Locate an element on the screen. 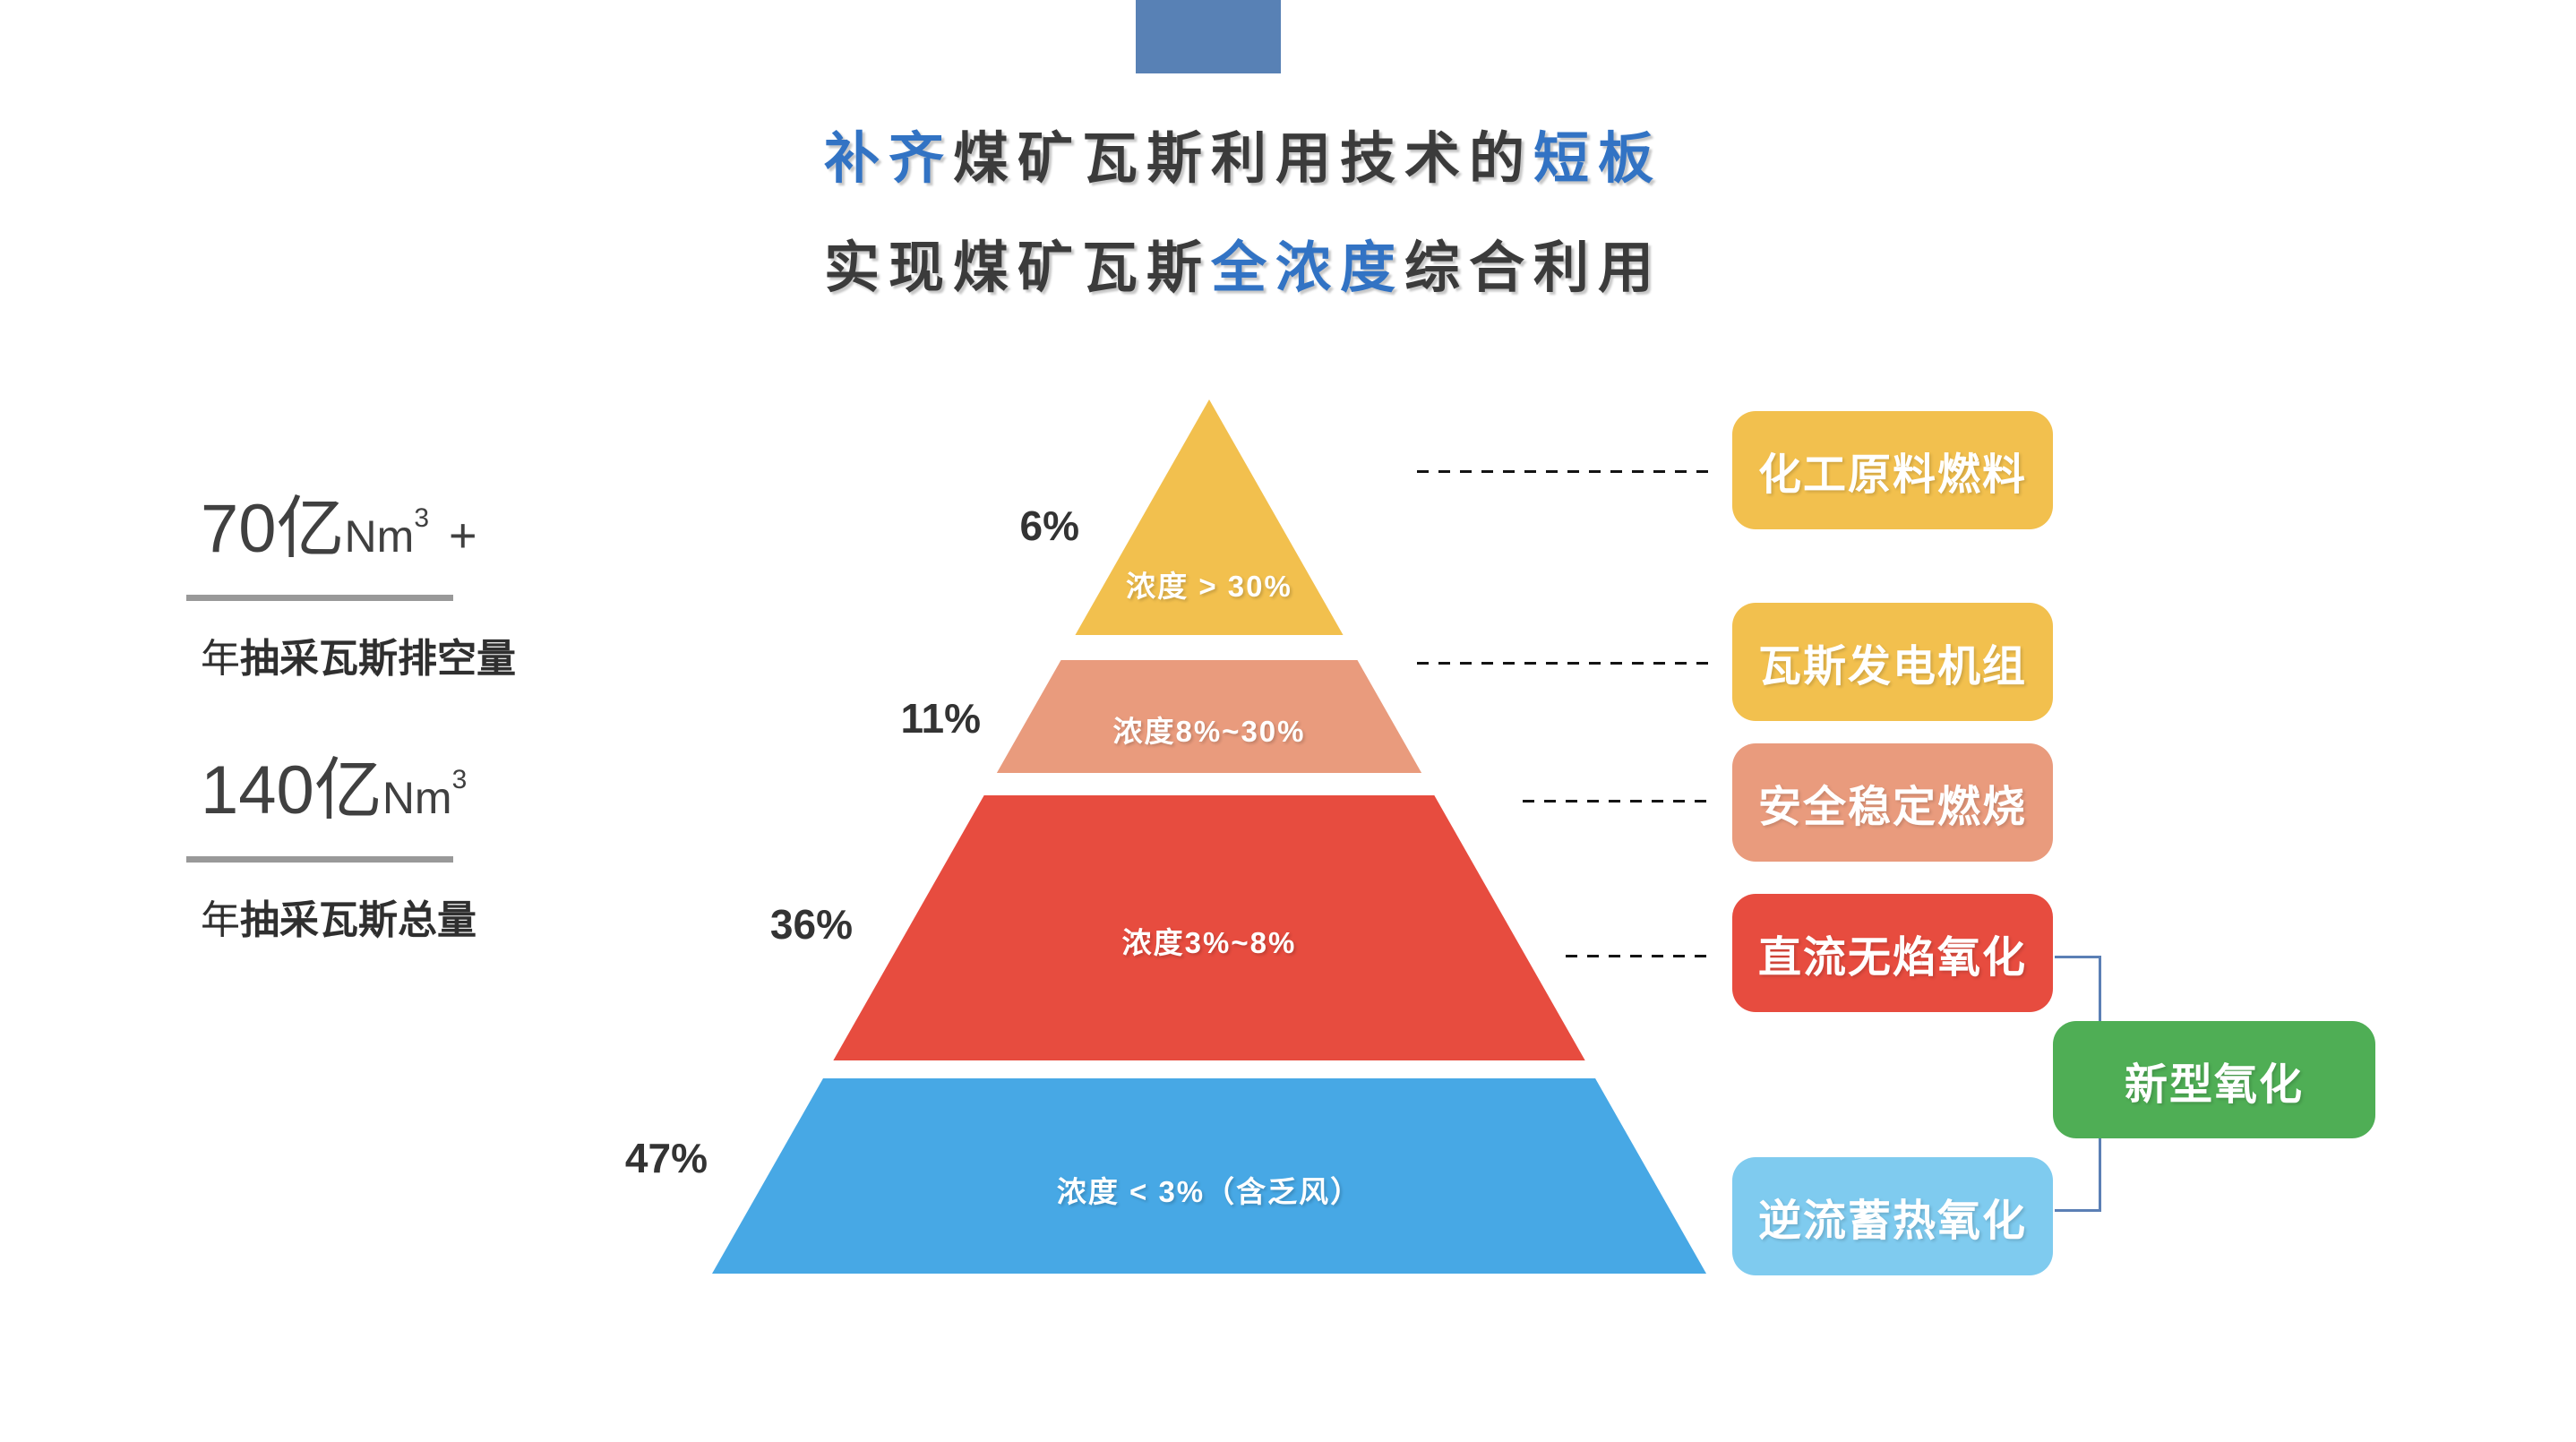 The height and width of the screenshot is (1442, 2576). layer-caption: 浓度8%~30% is located at coordinates (1209, 731).